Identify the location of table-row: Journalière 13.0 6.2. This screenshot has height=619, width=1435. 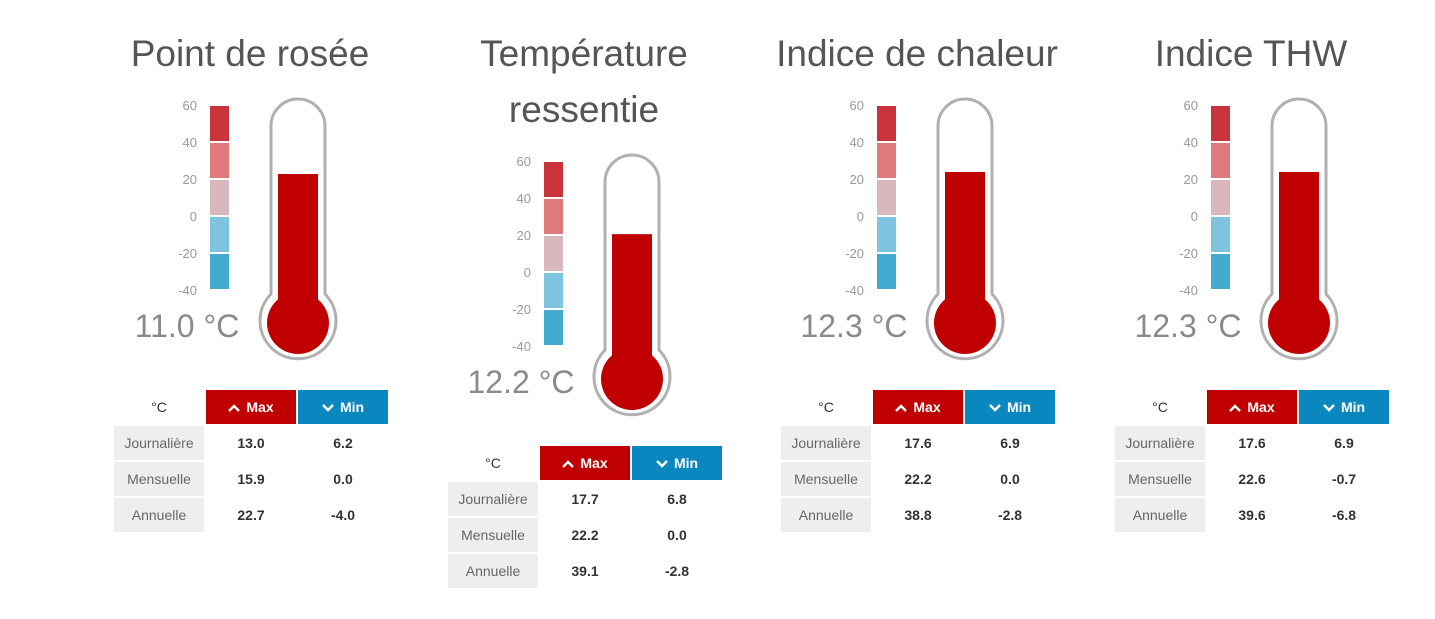
(251, 443).